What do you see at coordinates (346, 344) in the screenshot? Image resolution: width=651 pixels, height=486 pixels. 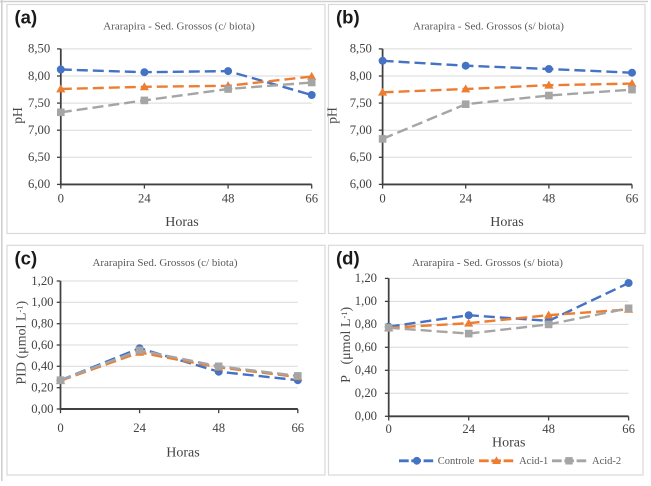 I see `svg-text: P (μmol L-1)` at bounding box center [346, 344].